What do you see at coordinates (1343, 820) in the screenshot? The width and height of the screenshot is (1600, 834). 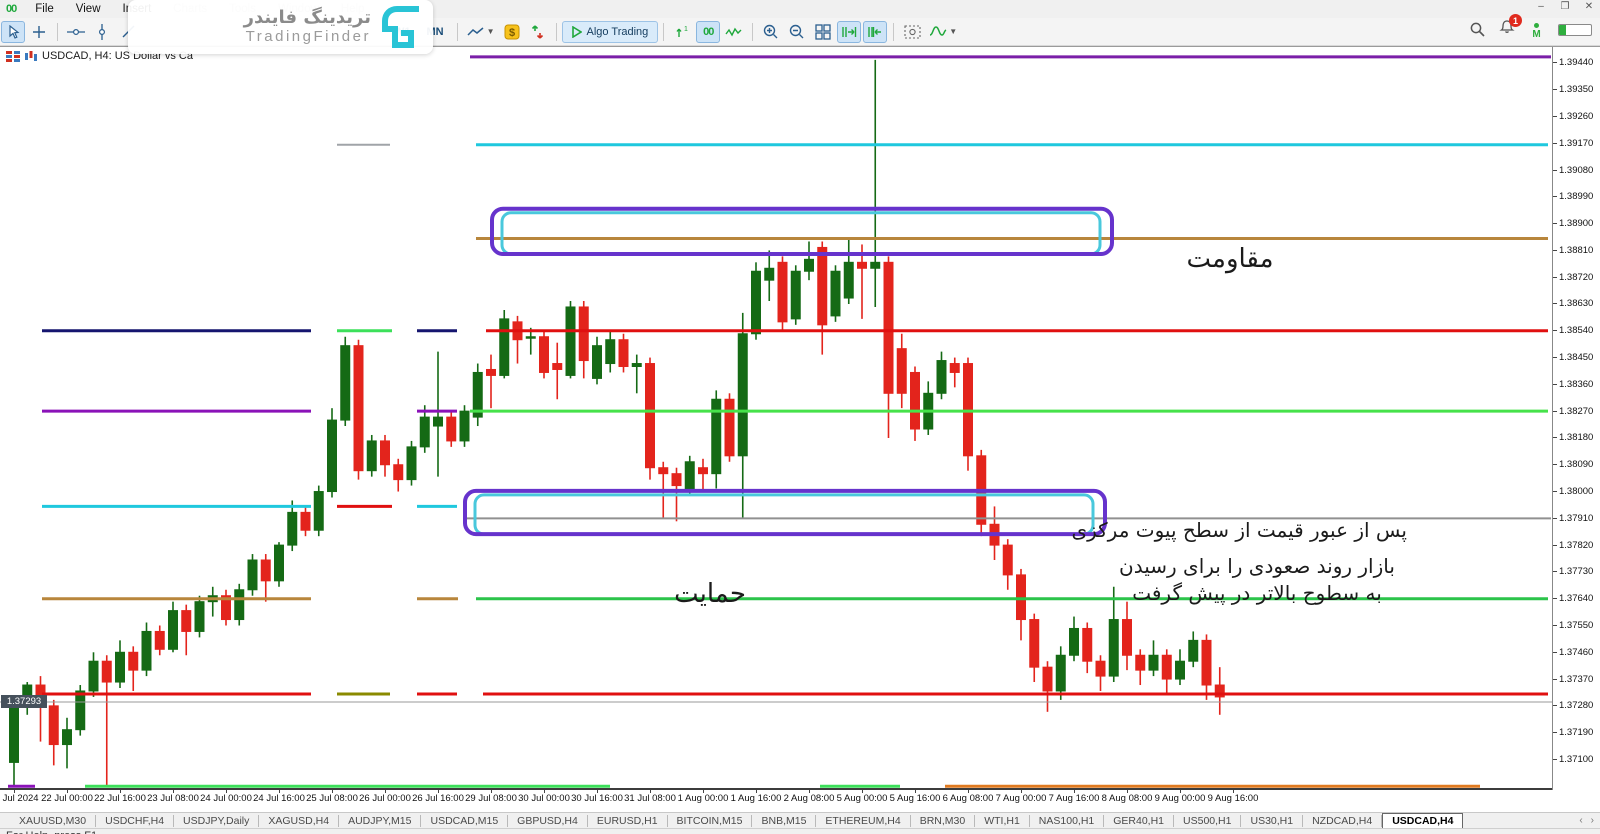 I see `tab-NZDCAD,H4: NZDCAD,H4` at bounding box center [1343, 820].